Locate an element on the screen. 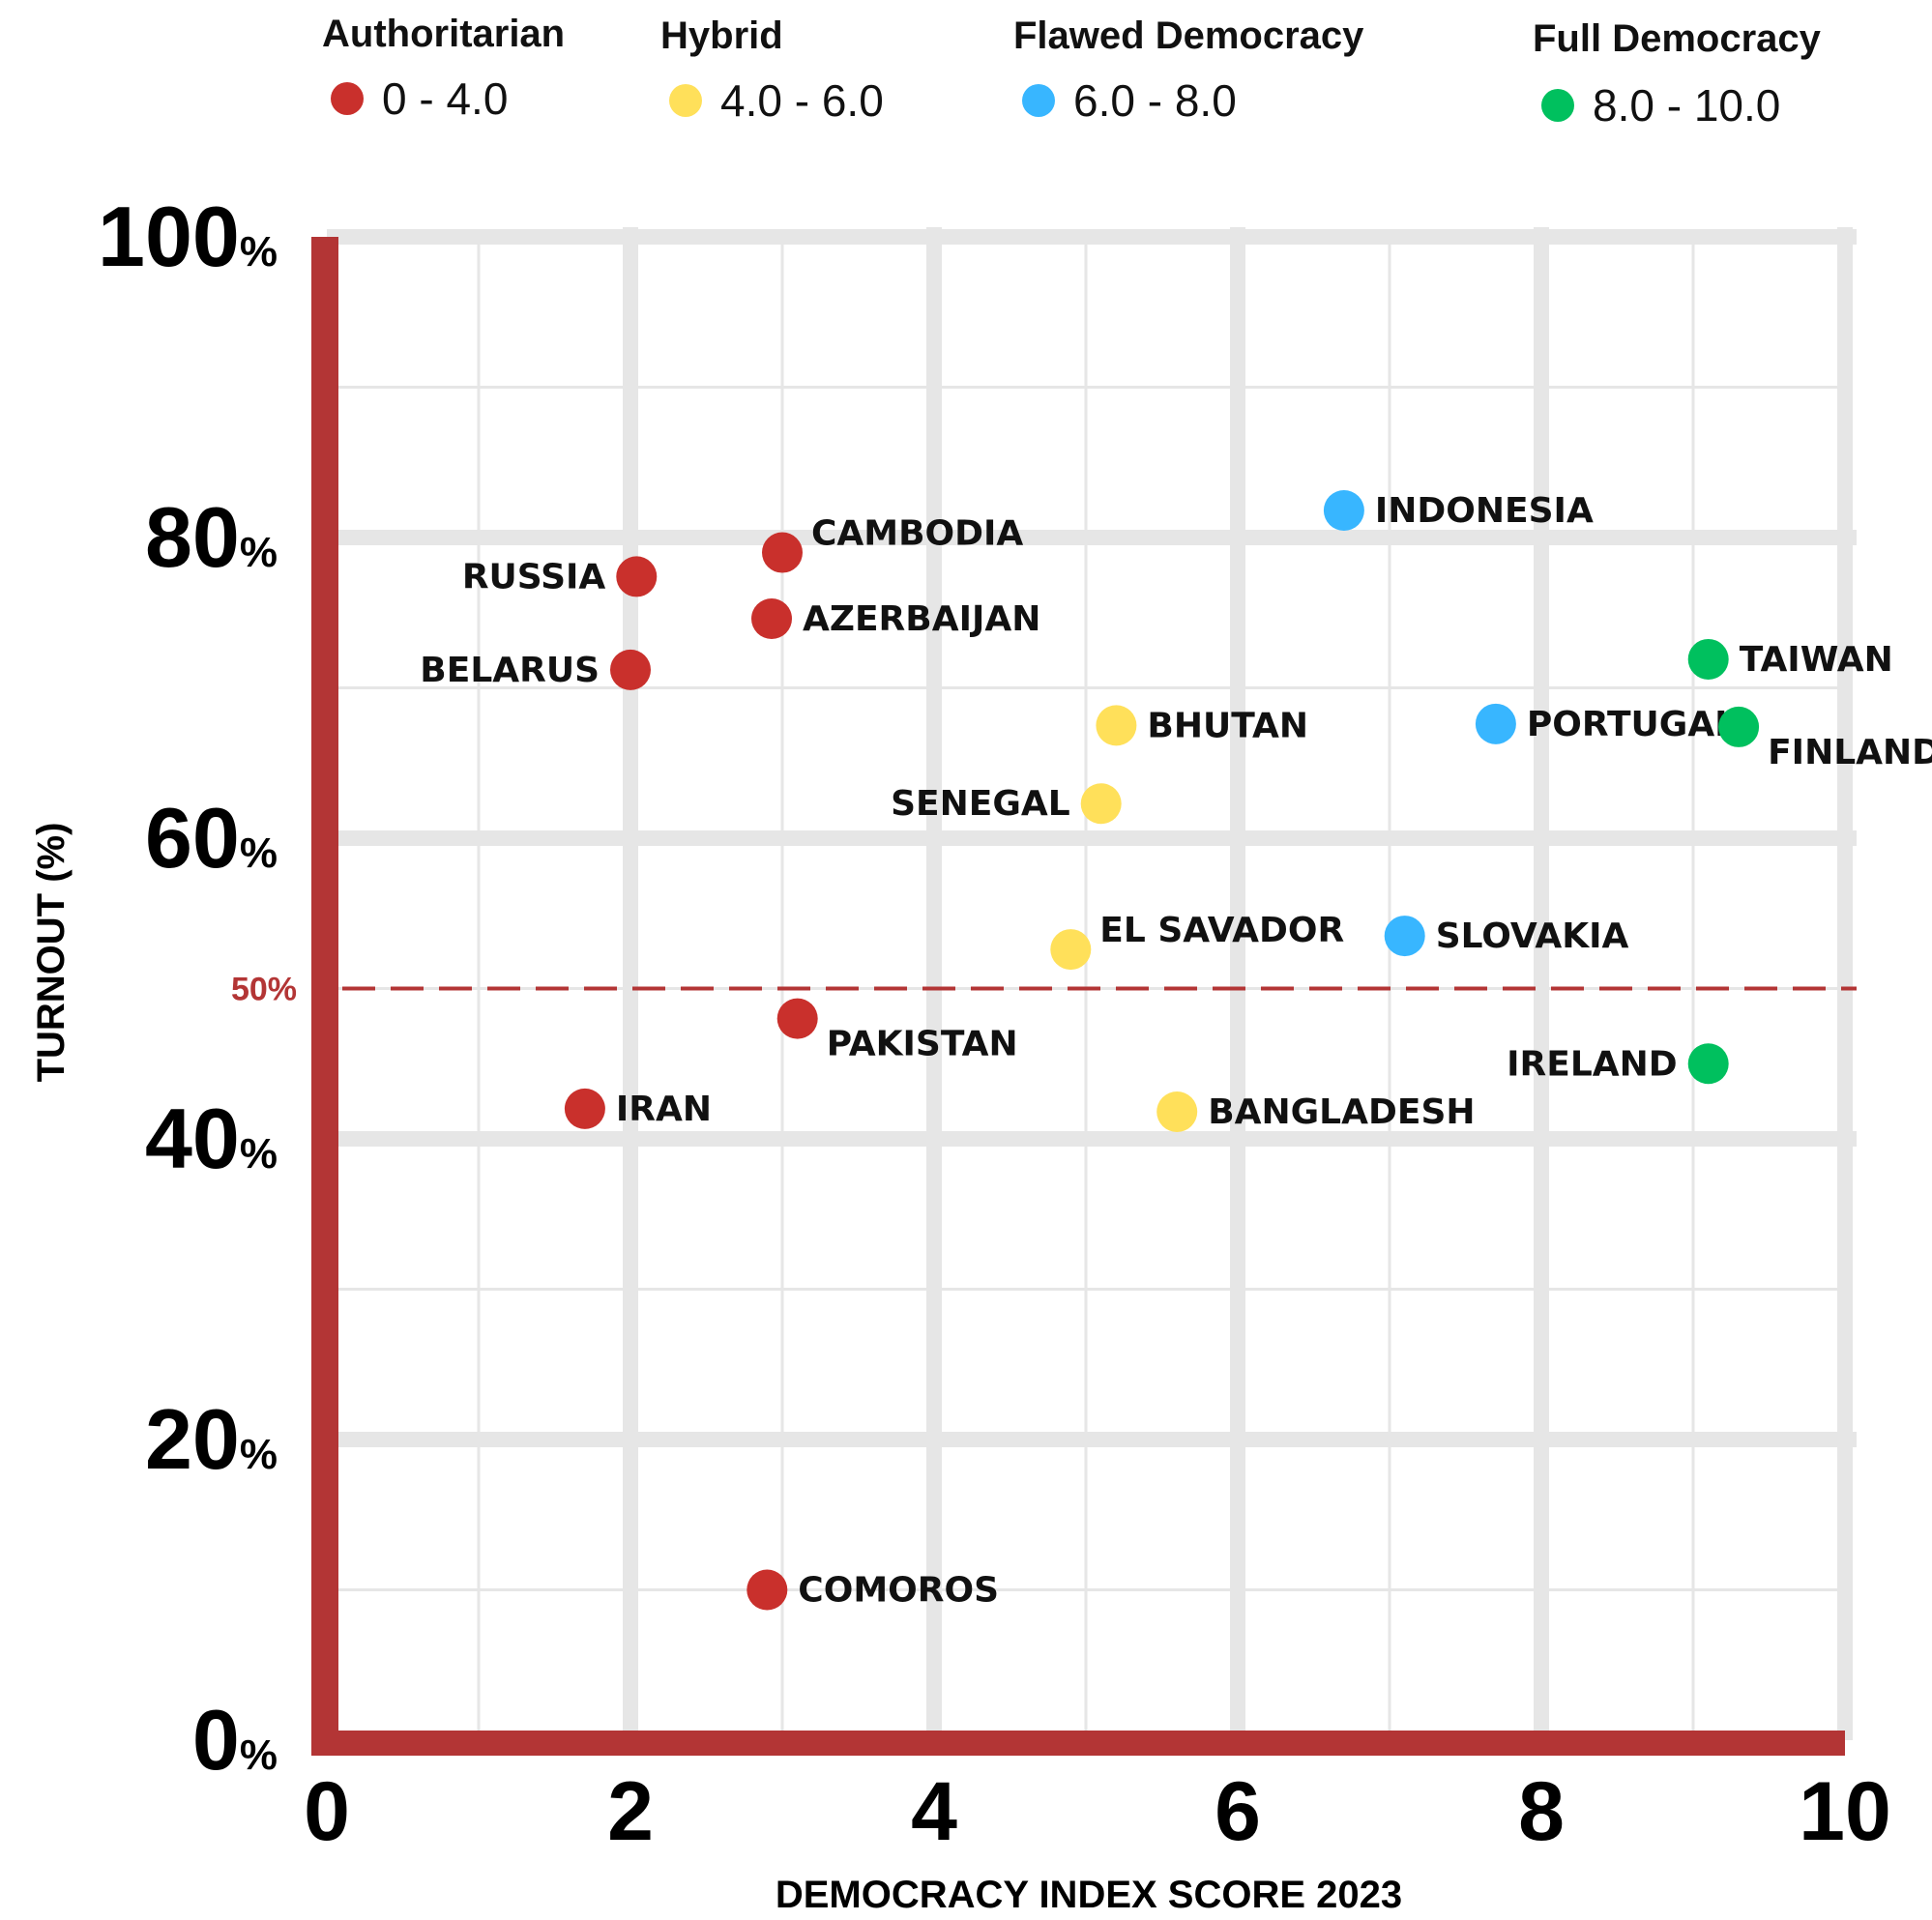  legend-title-3: Flawed Democracy is located at coordinates (1188, 36).